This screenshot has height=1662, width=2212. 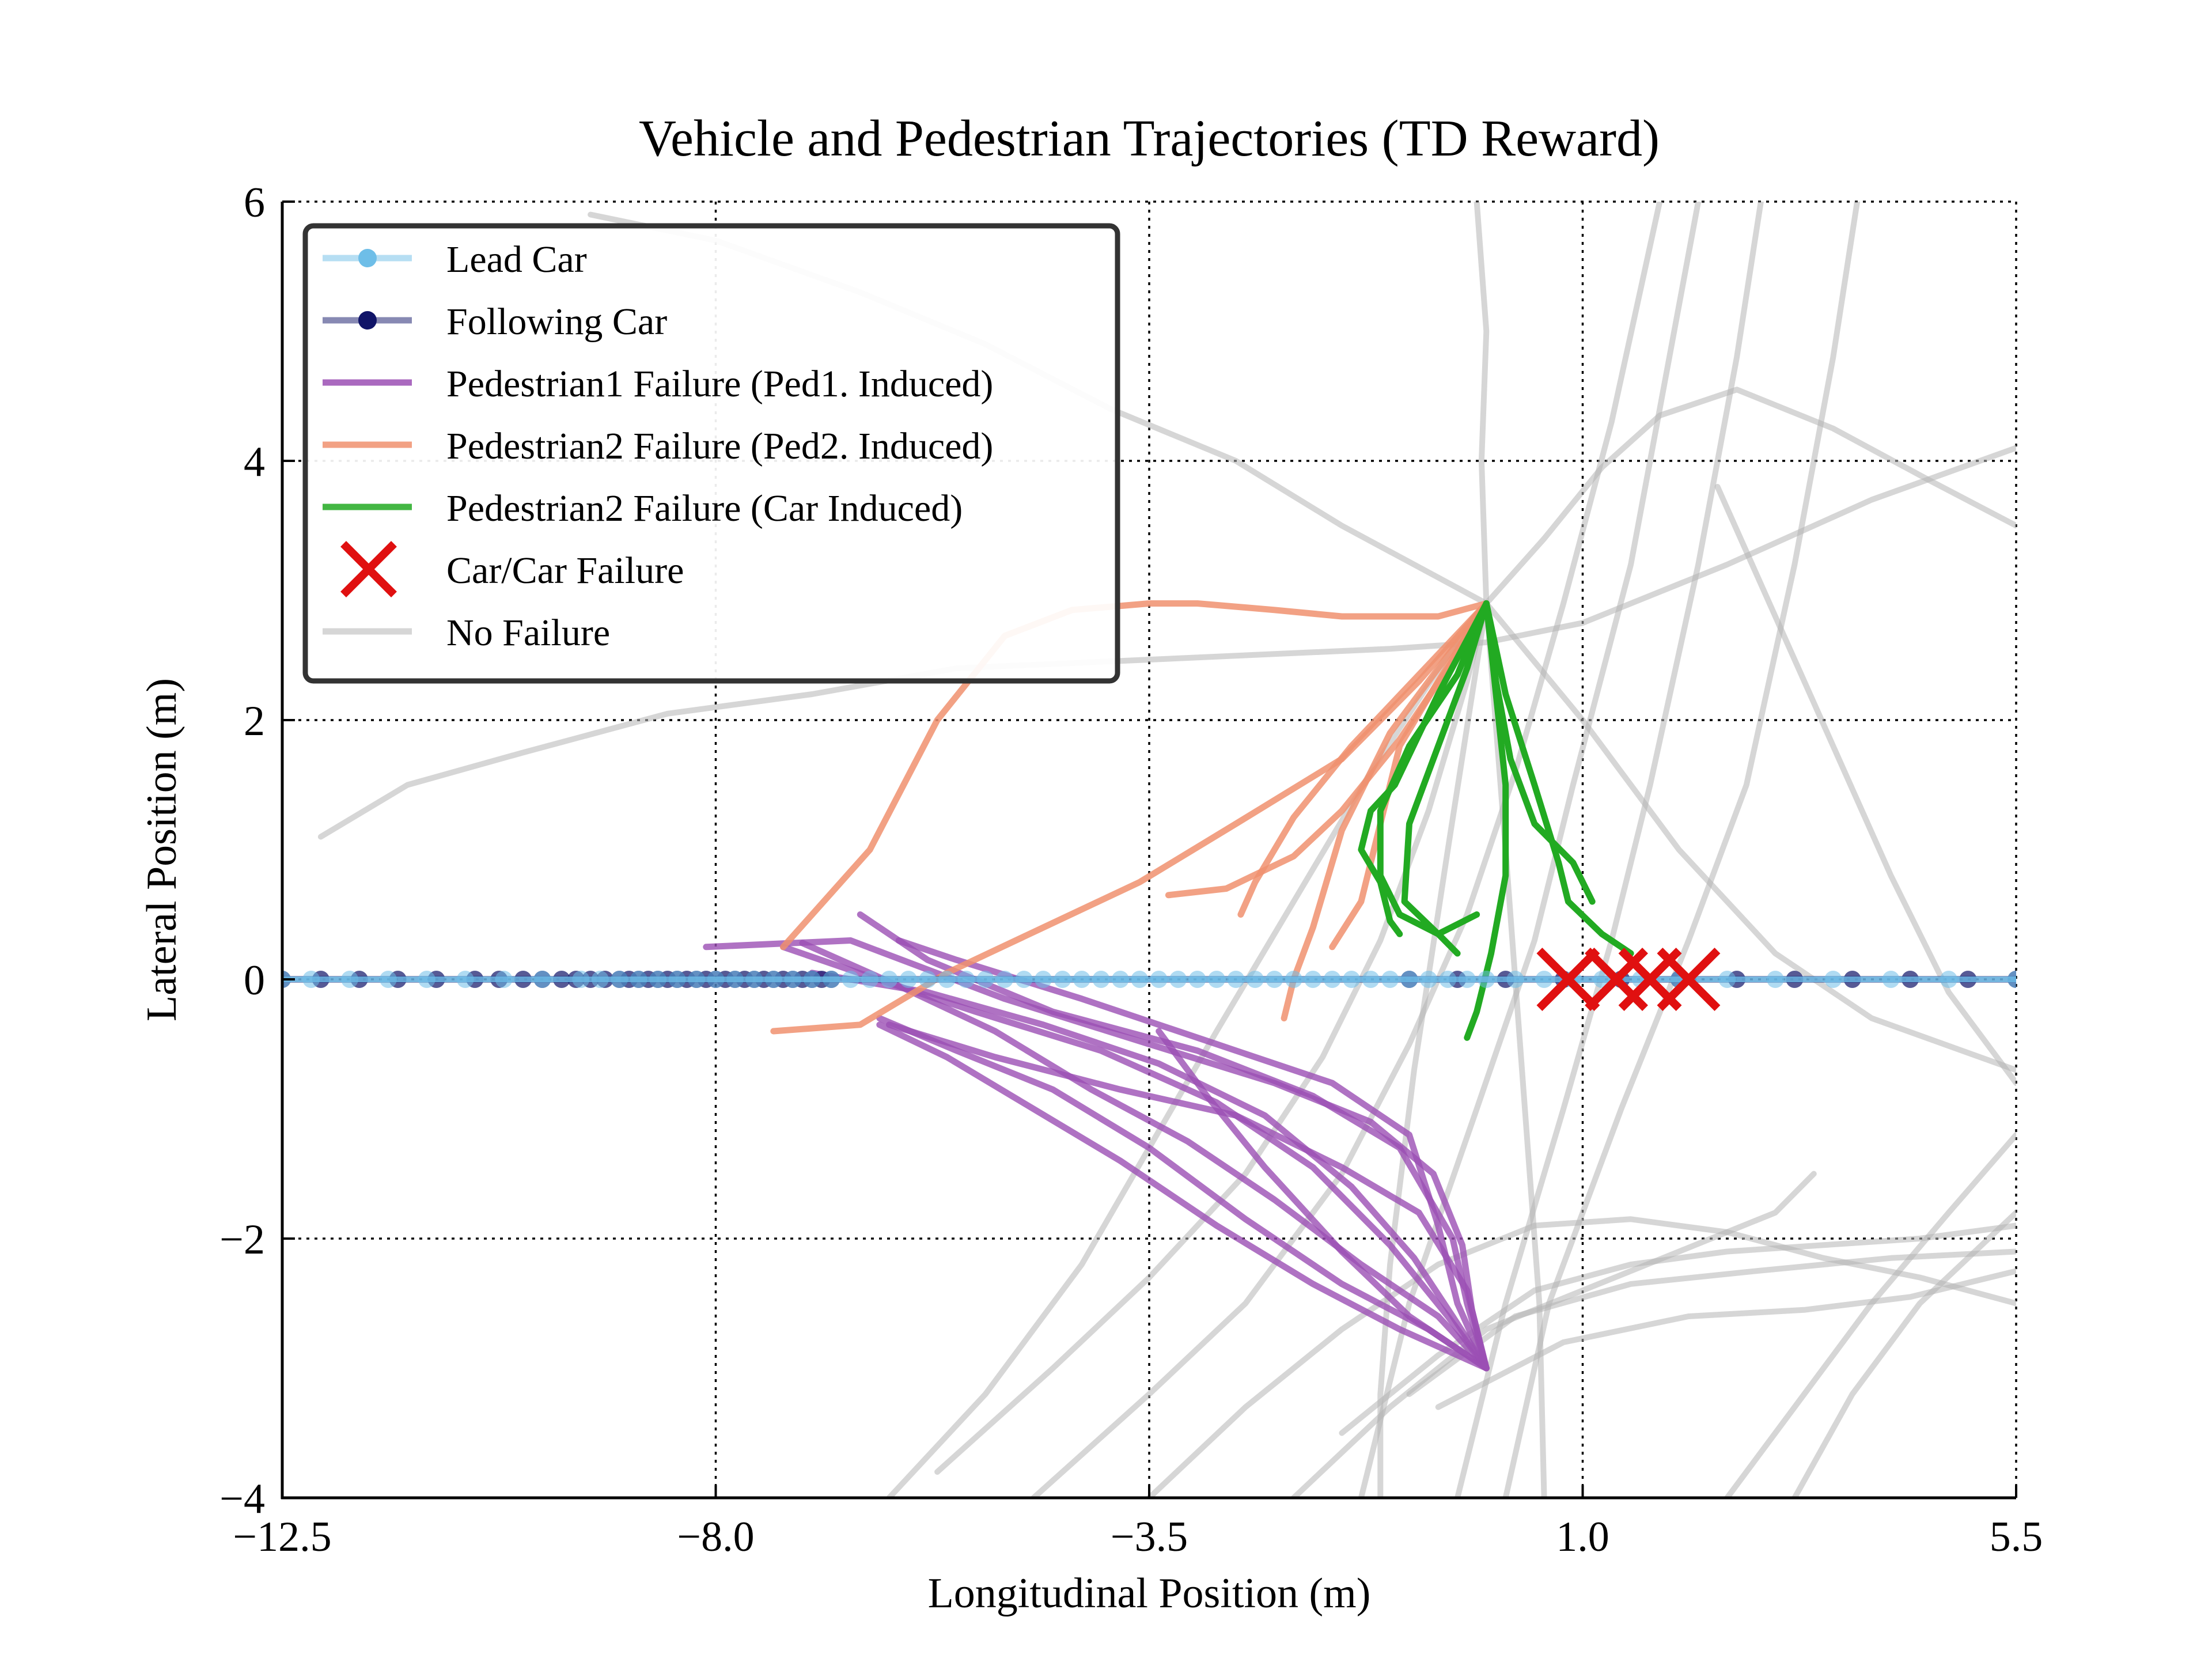 I want to click on legend-entry: Lead Car, so click(x=455, y=259).